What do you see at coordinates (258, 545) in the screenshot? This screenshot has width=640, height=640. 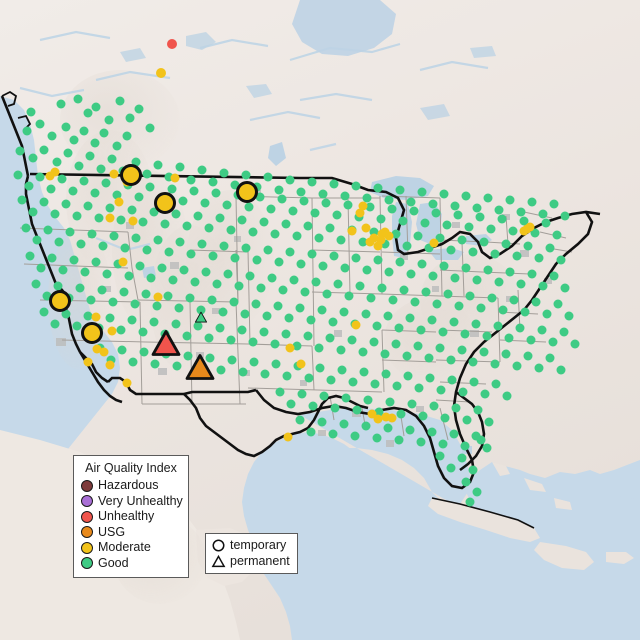 I see `legend-label-temporary: temporary` at bounding box center [258, 545].